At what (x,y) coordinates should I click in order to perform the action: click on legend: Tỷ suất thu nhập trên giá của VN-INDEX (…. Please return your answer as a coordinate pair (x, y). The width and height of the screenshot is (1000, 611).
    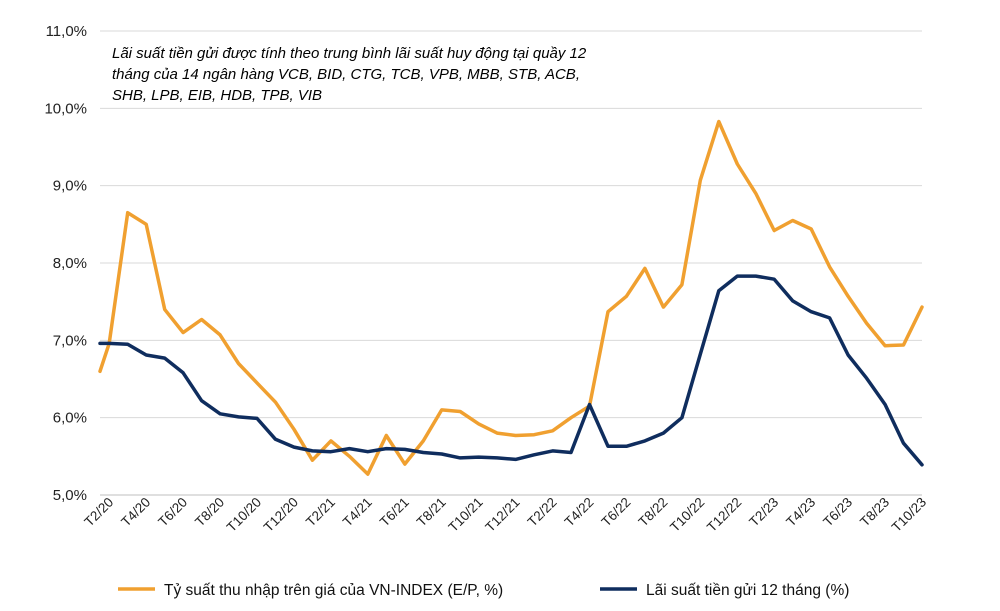
    Looking at the image, I should click on (483, 590).